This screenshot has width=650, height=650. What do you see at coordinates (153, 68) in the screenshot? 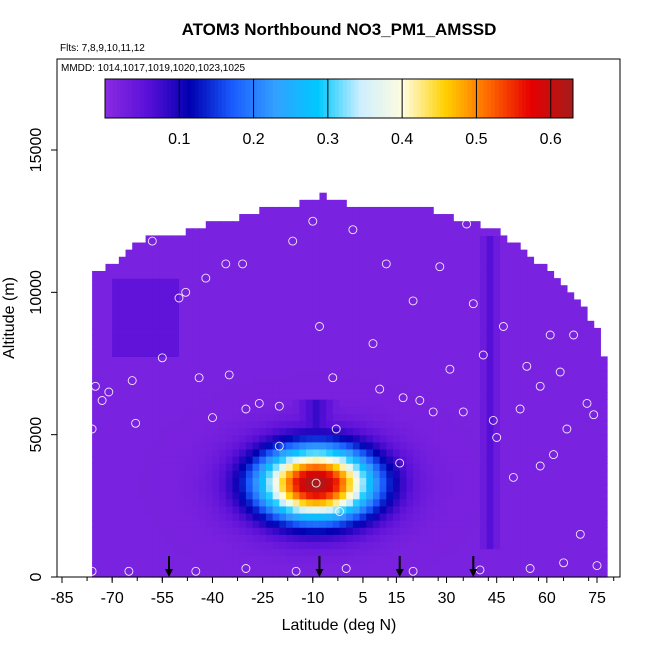
I see `dates-subtitle: MMDD: 1014,1017,1019,1020,1023,1025` at bounding box center [153, 68].